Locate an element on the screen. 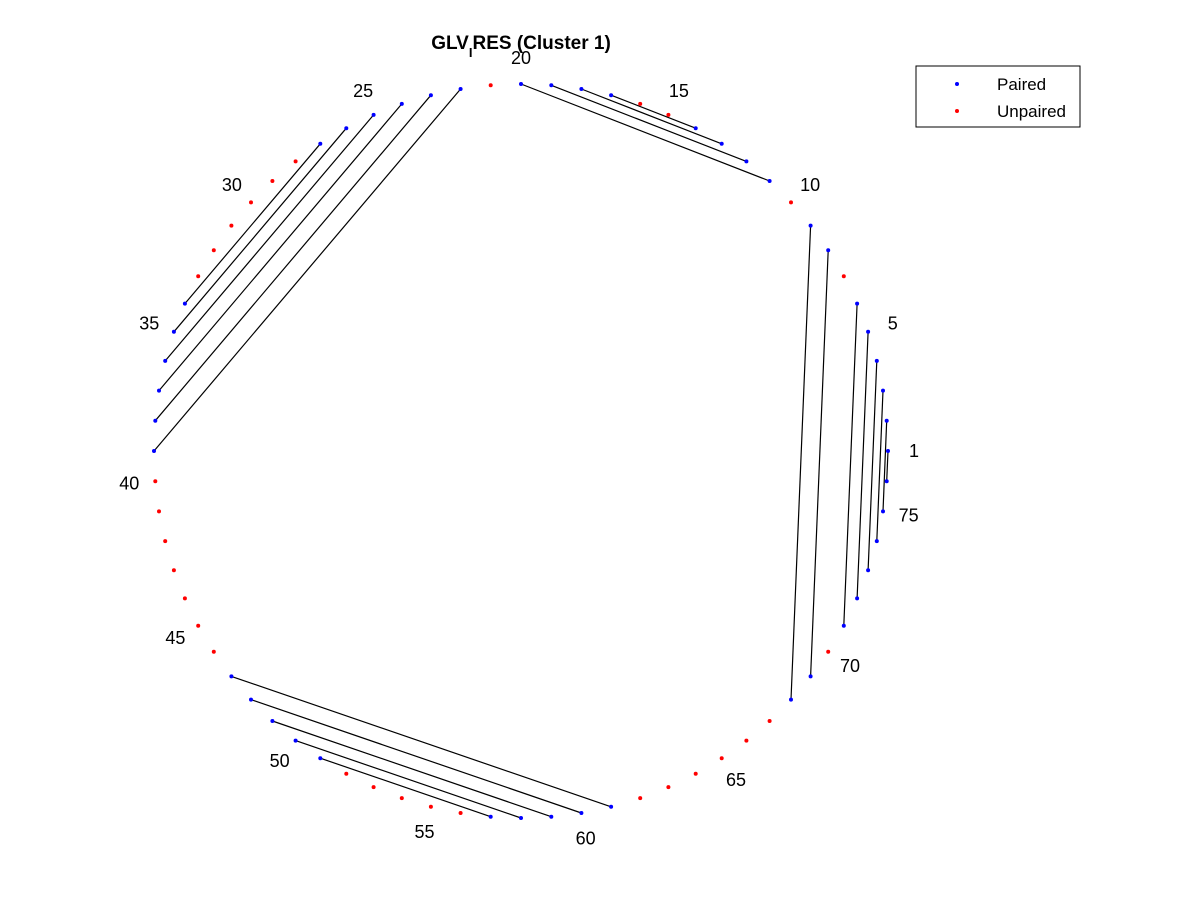  chart-title-prefix: GLV is located at coordinates (450, 43).